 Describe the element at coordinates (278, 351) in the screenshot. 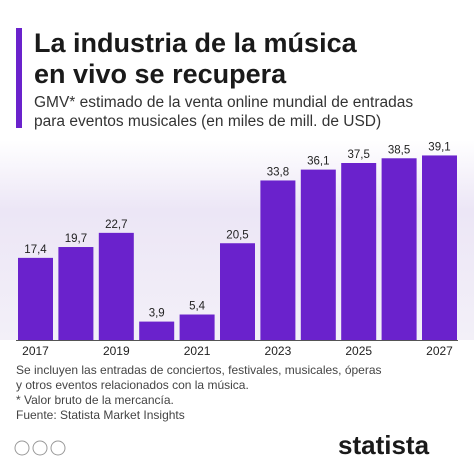

I see `x-tick-label: 2023` at that location.